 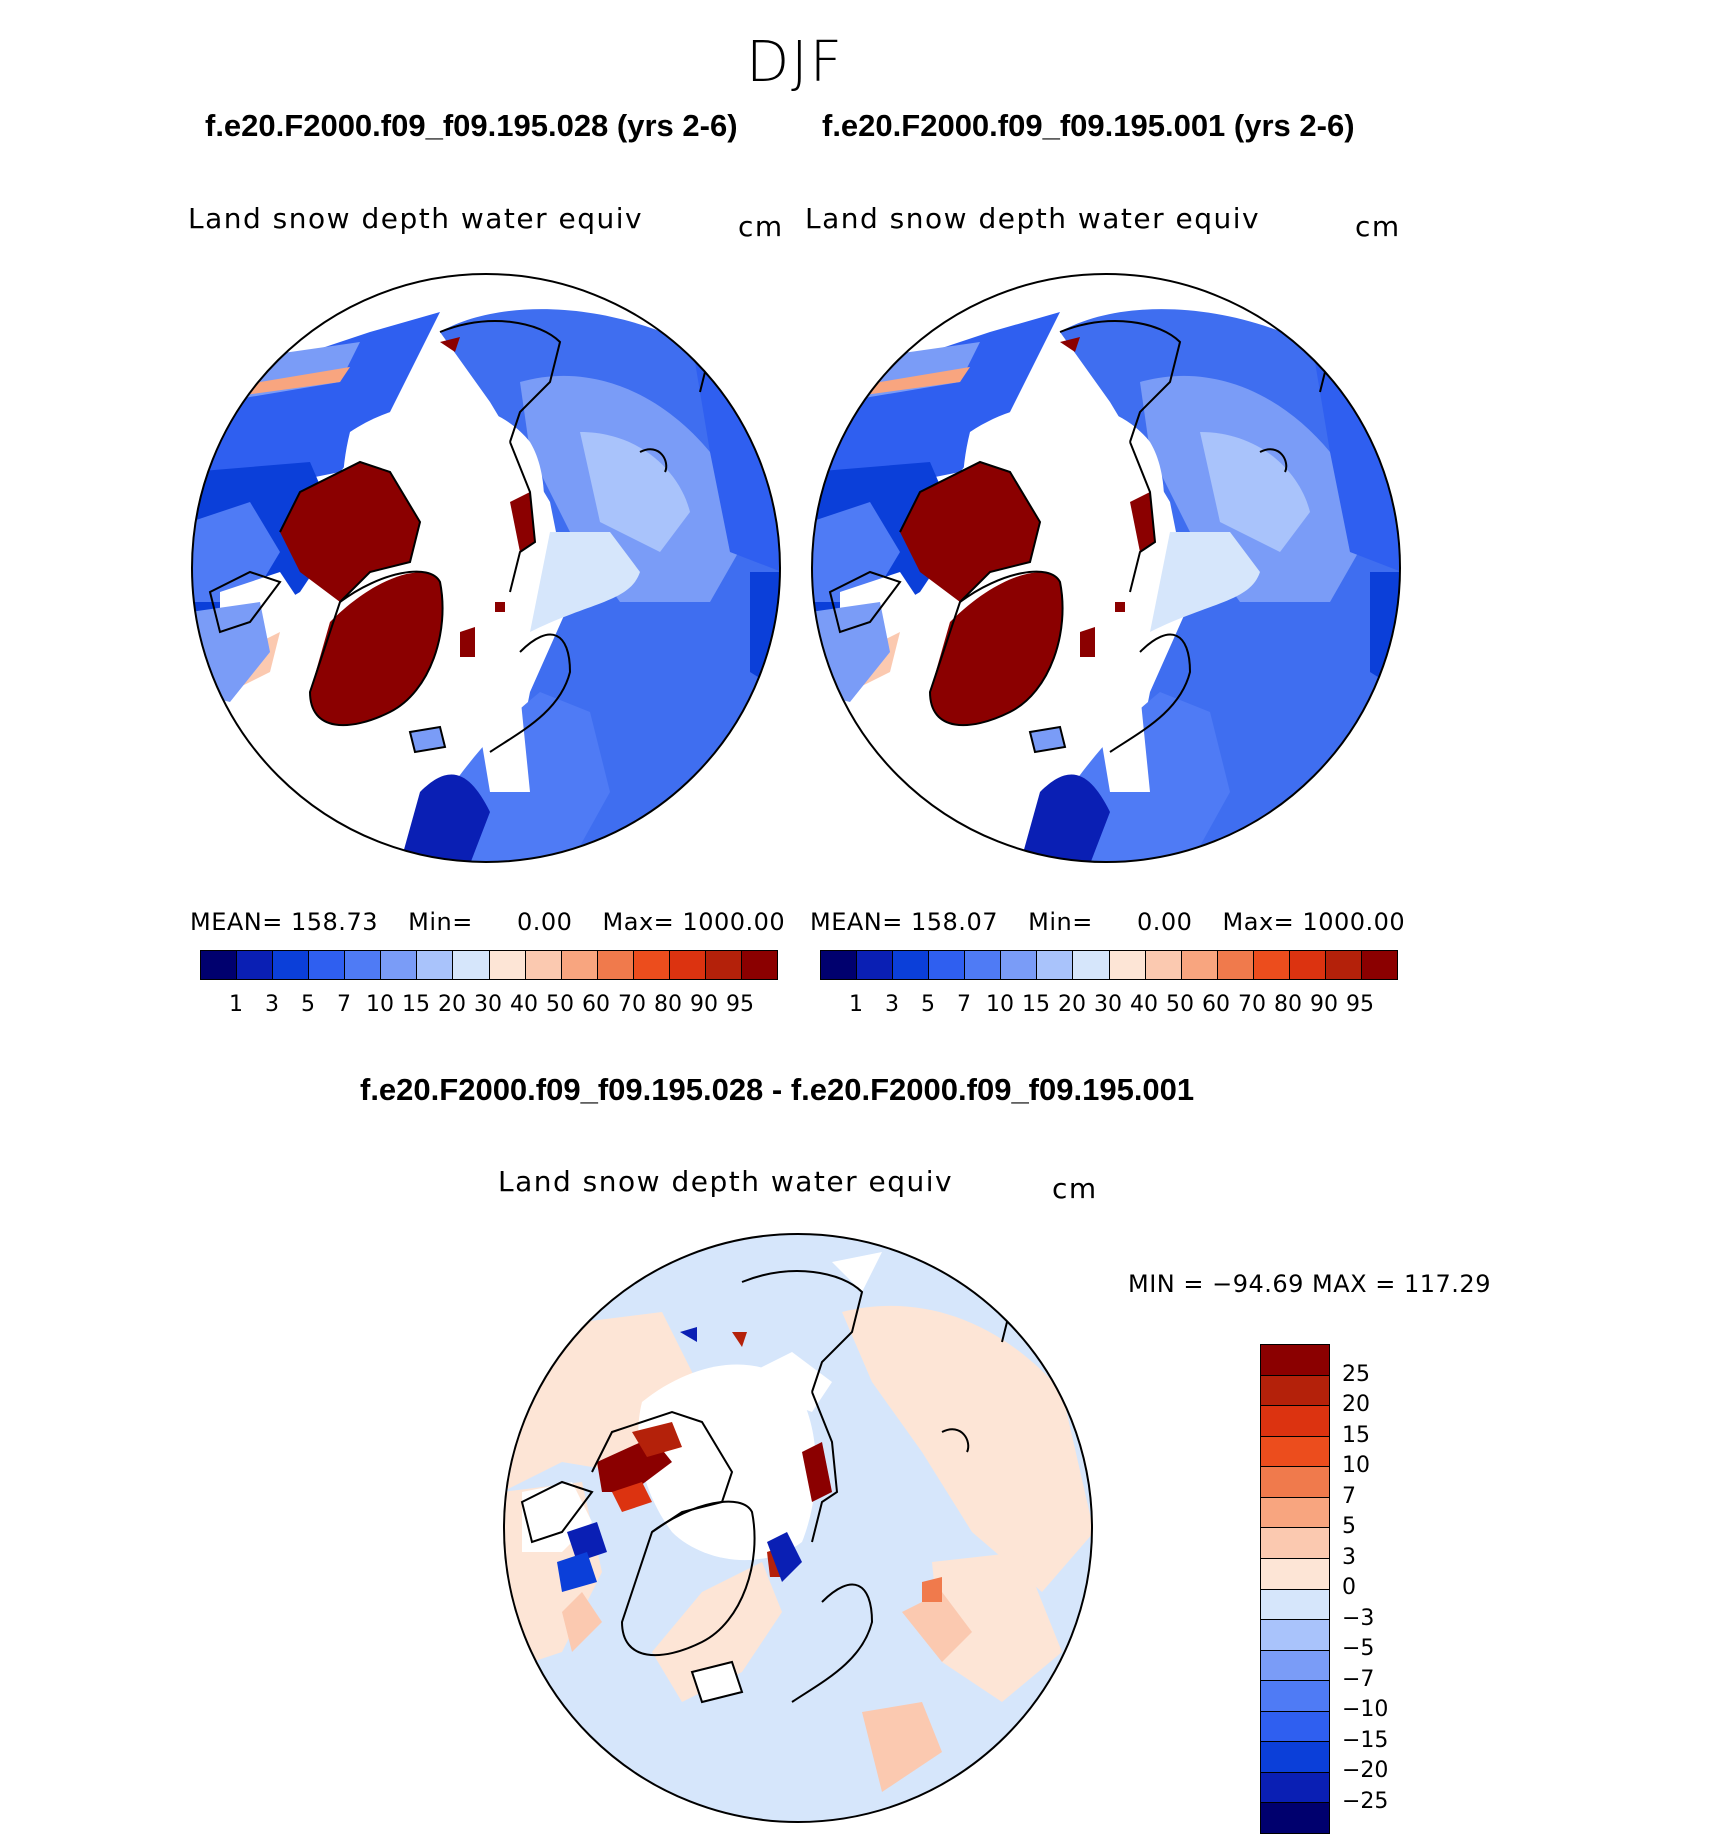 I want to click on difference-colorbar-tick-label: 15, so click(x=1356, y=1435).